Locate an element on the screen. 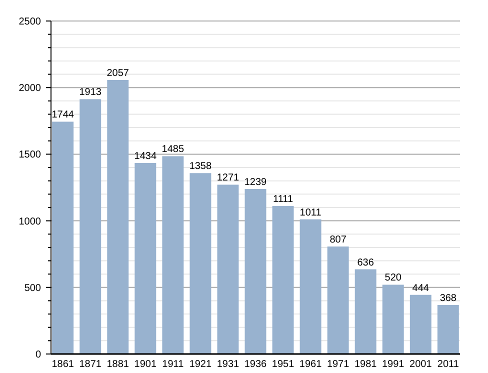 Image resolution: width=488 pixels, height=373 pixels. y-tick-label: 2000 is located at coordinates (30, 88).